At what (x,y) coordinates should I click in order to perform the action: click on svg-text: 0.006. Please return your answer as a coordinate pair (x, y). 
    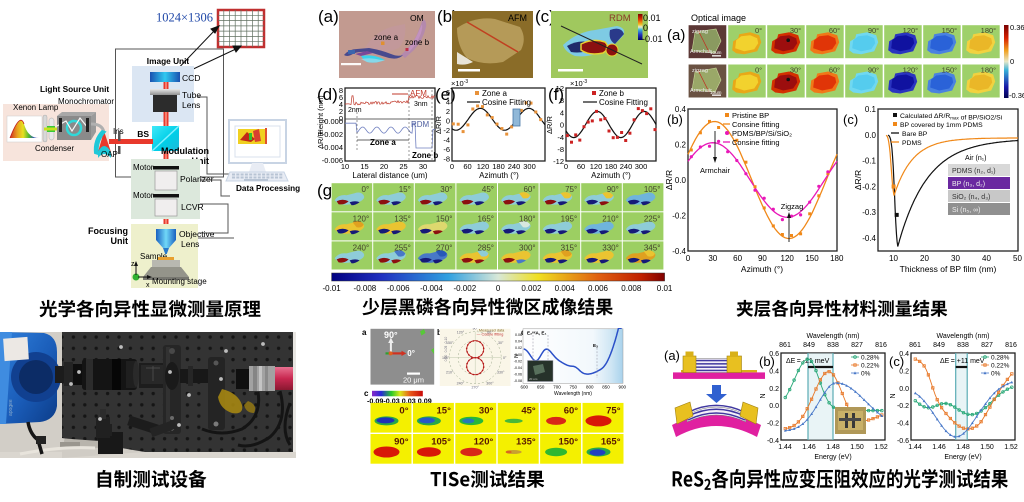
    Looking at the image, I should click on (598, 288).